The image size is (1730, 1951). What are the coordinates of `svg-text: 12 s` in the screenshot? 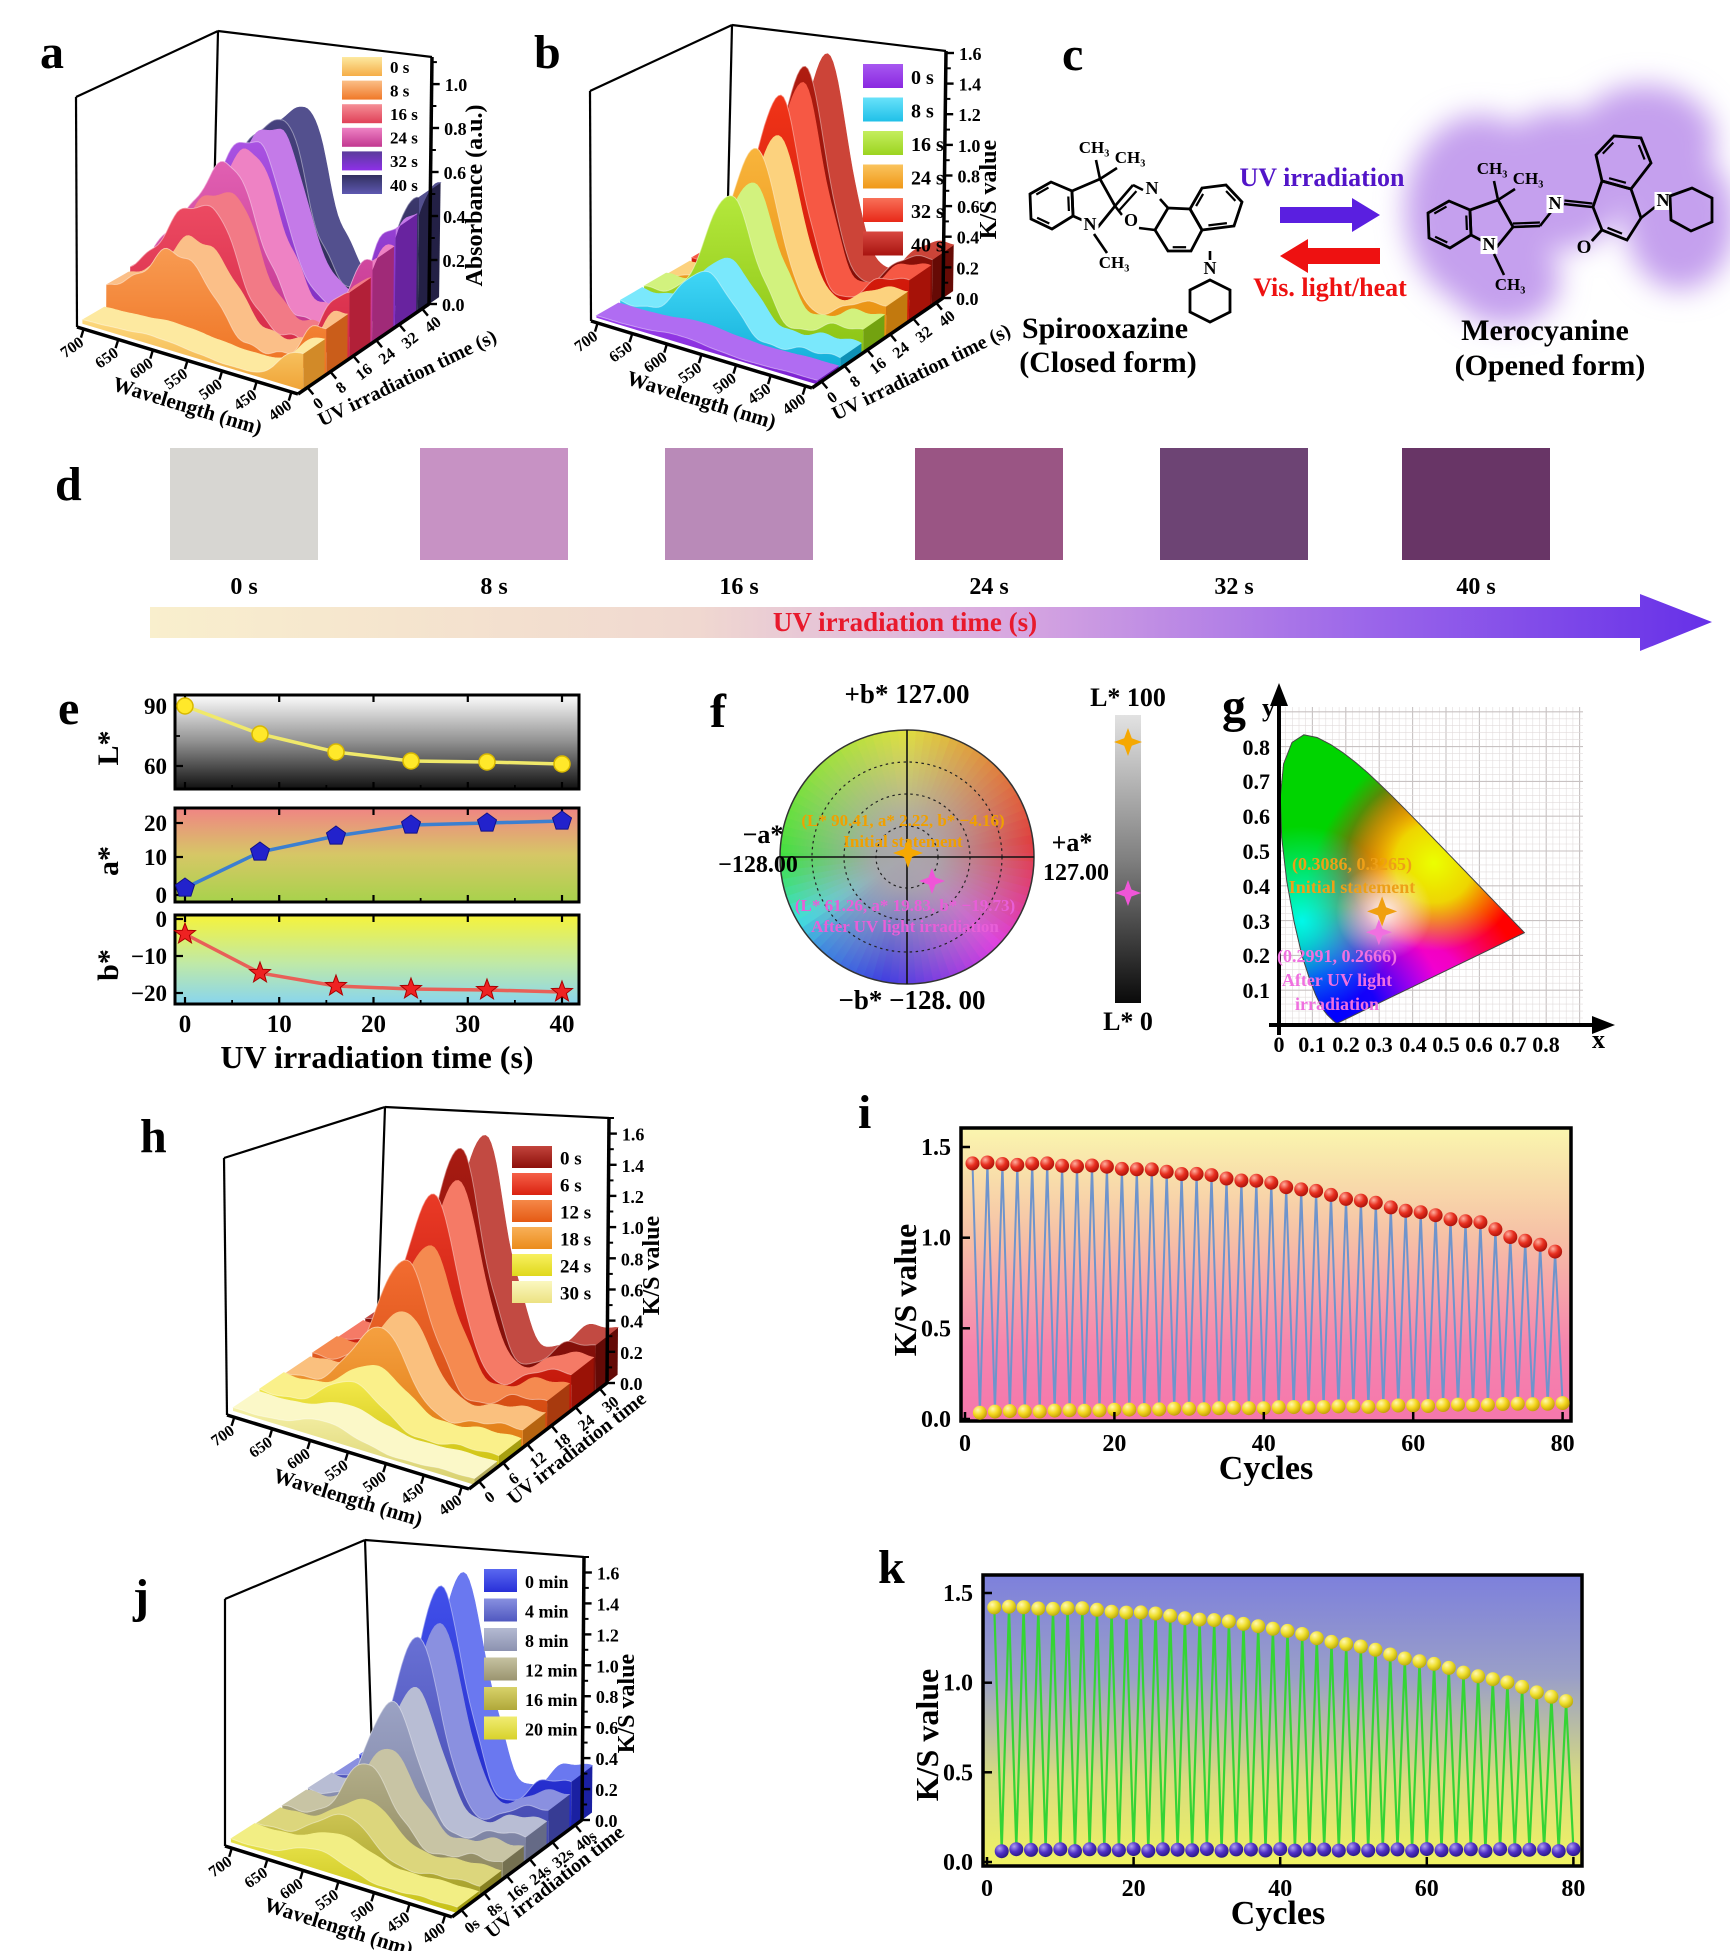 It's located at (575, 1212).